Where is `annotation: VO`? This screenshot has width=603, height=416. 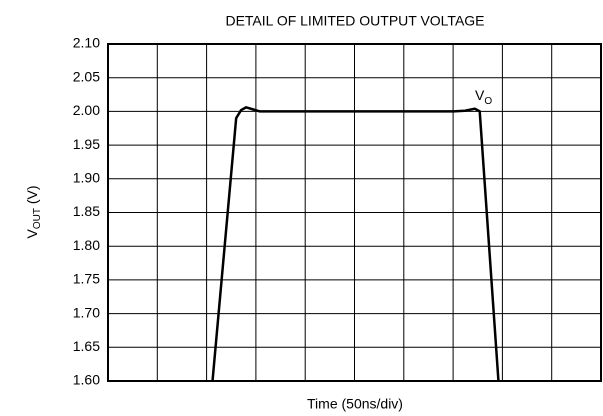 annotation: VO is located at coordinates (483, 97).